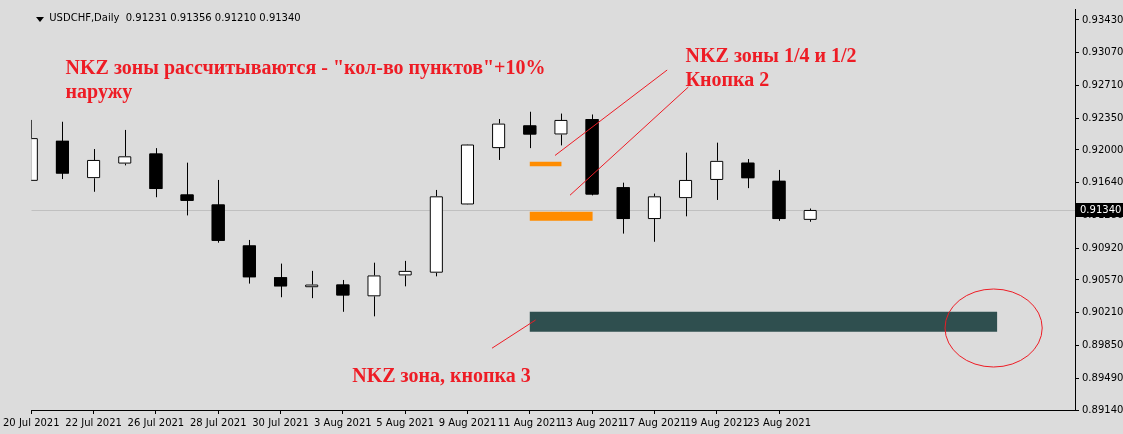  I want to click on y-tick-label: 0.90920, so click(1102, 247).